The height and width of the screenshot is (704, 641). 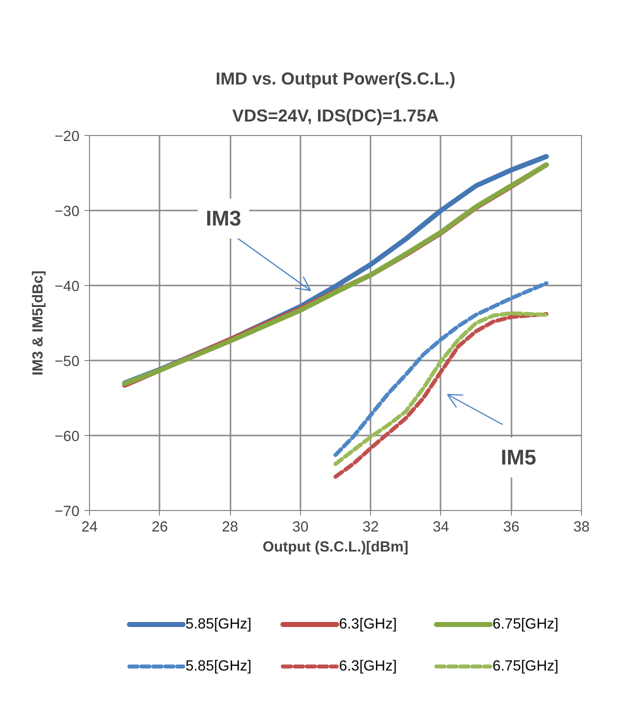 What do you see at coordinates (160, 528) in the screenshot?
I see `x-tick-label: 26` at bounding box center [160, 528].